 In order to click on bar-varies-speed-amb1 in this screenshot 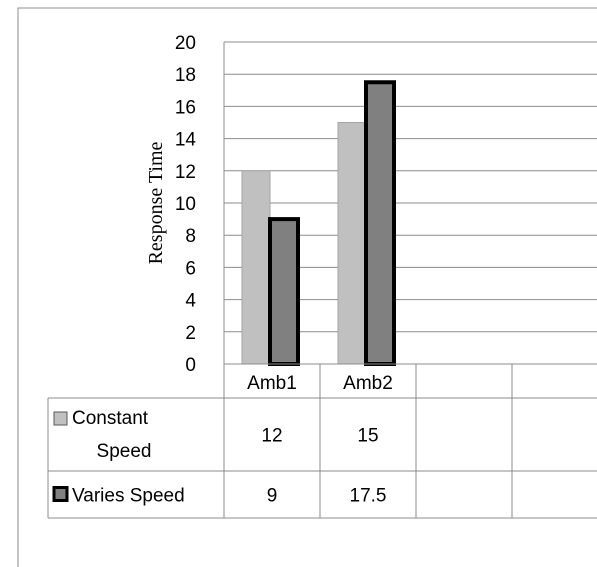, I will do `click(284, 291)`.